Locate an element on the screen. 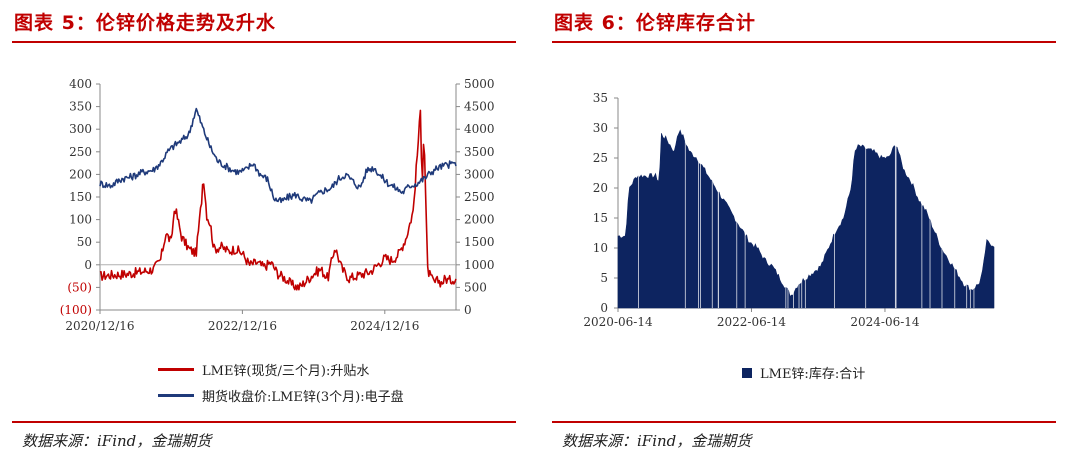 This screenshot has width=1080, height=476. y-tick-label-left: 200 is located at coordinates (80, 174).